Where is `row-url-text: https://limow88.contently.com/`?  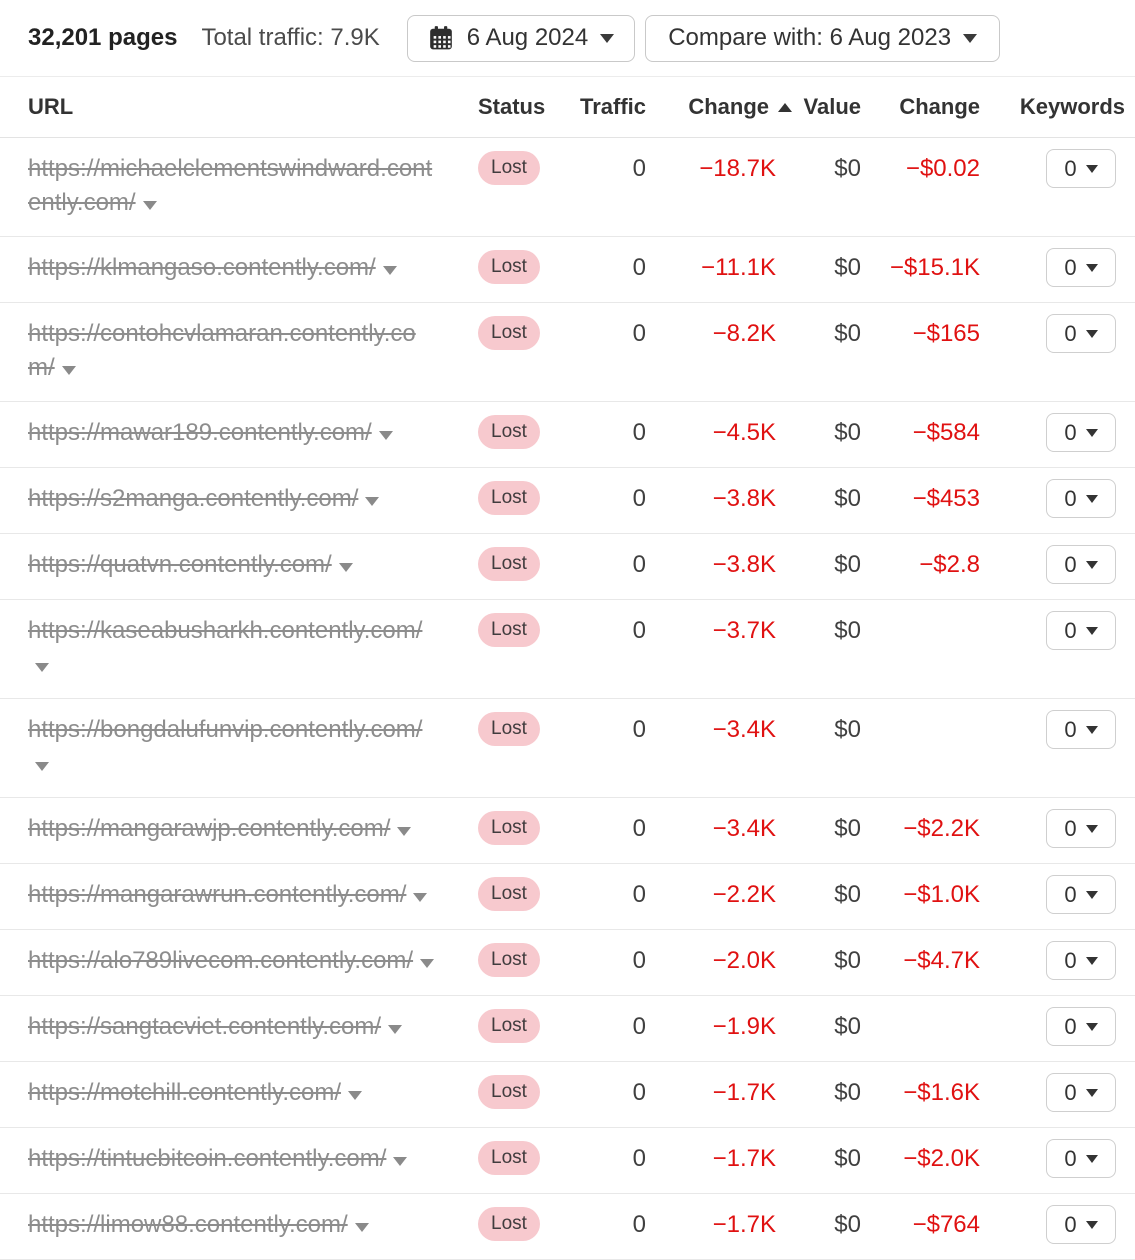 row-url-text: https://limow88.contently.com/ is located at coordinates (188, 1224).